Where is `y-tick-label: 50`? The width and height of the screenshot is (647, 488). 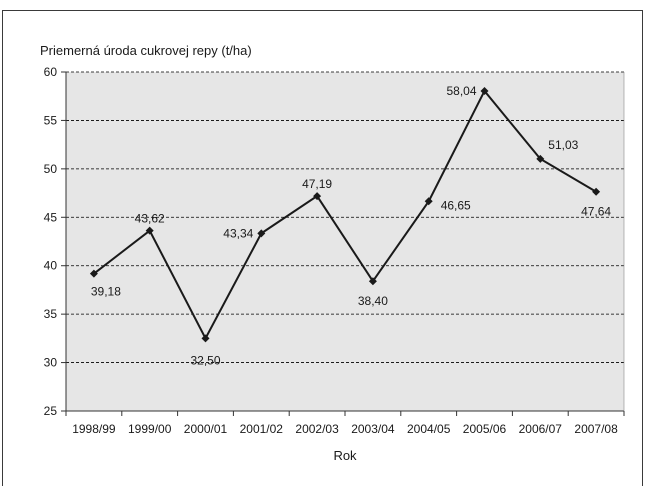 y-tick-label: 50 is located at coordinates (51, 169).